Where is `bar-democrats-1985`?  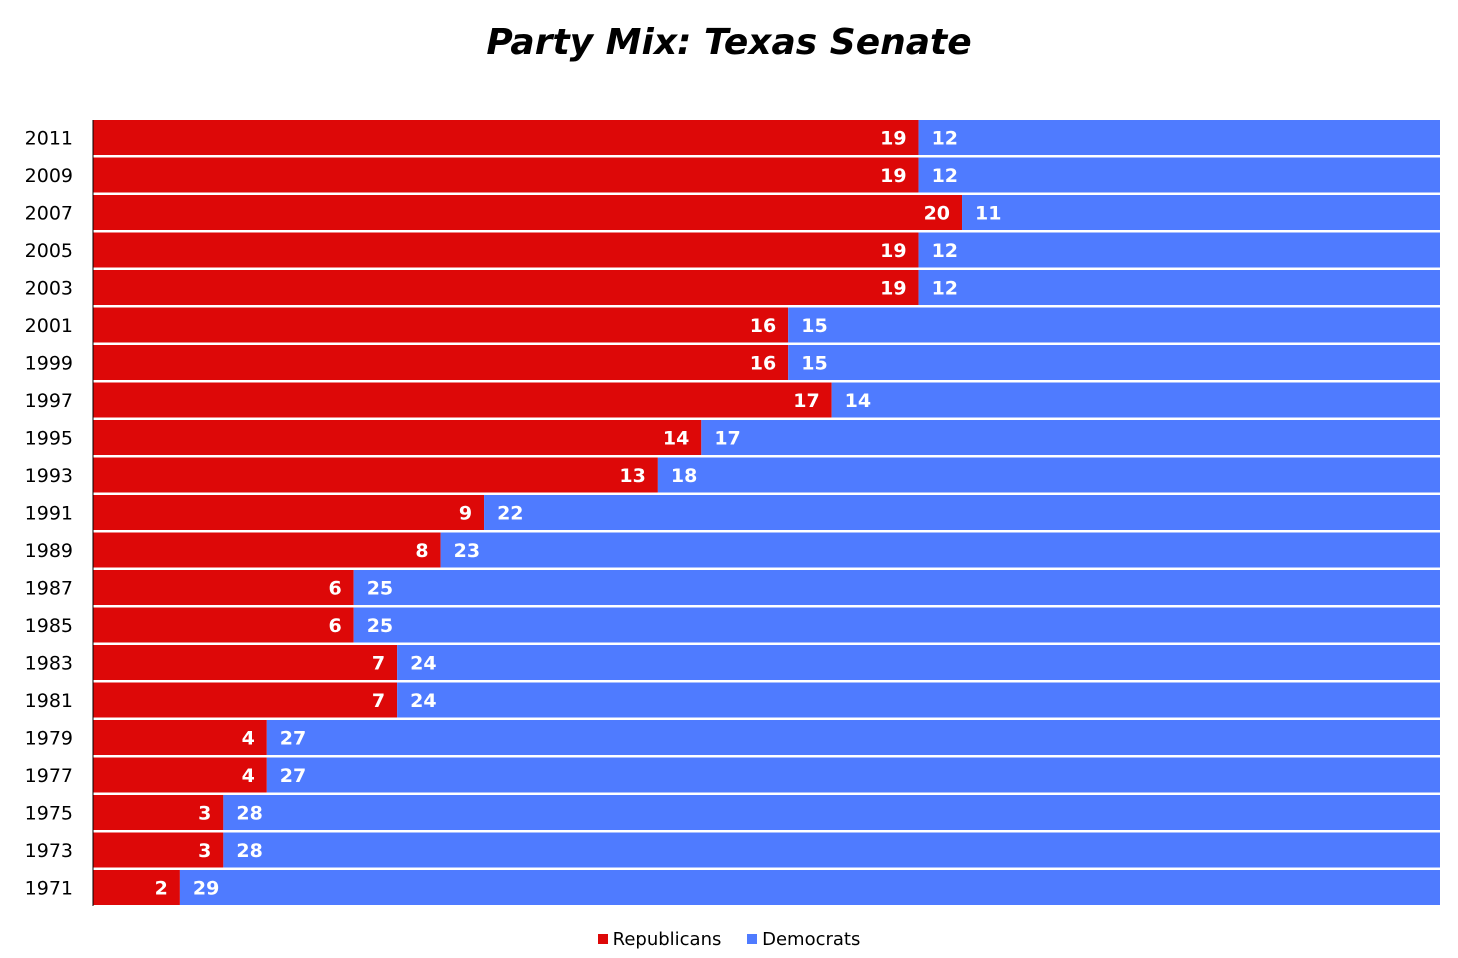
bar-democrats-1985 is located at coordinates (896, 625).